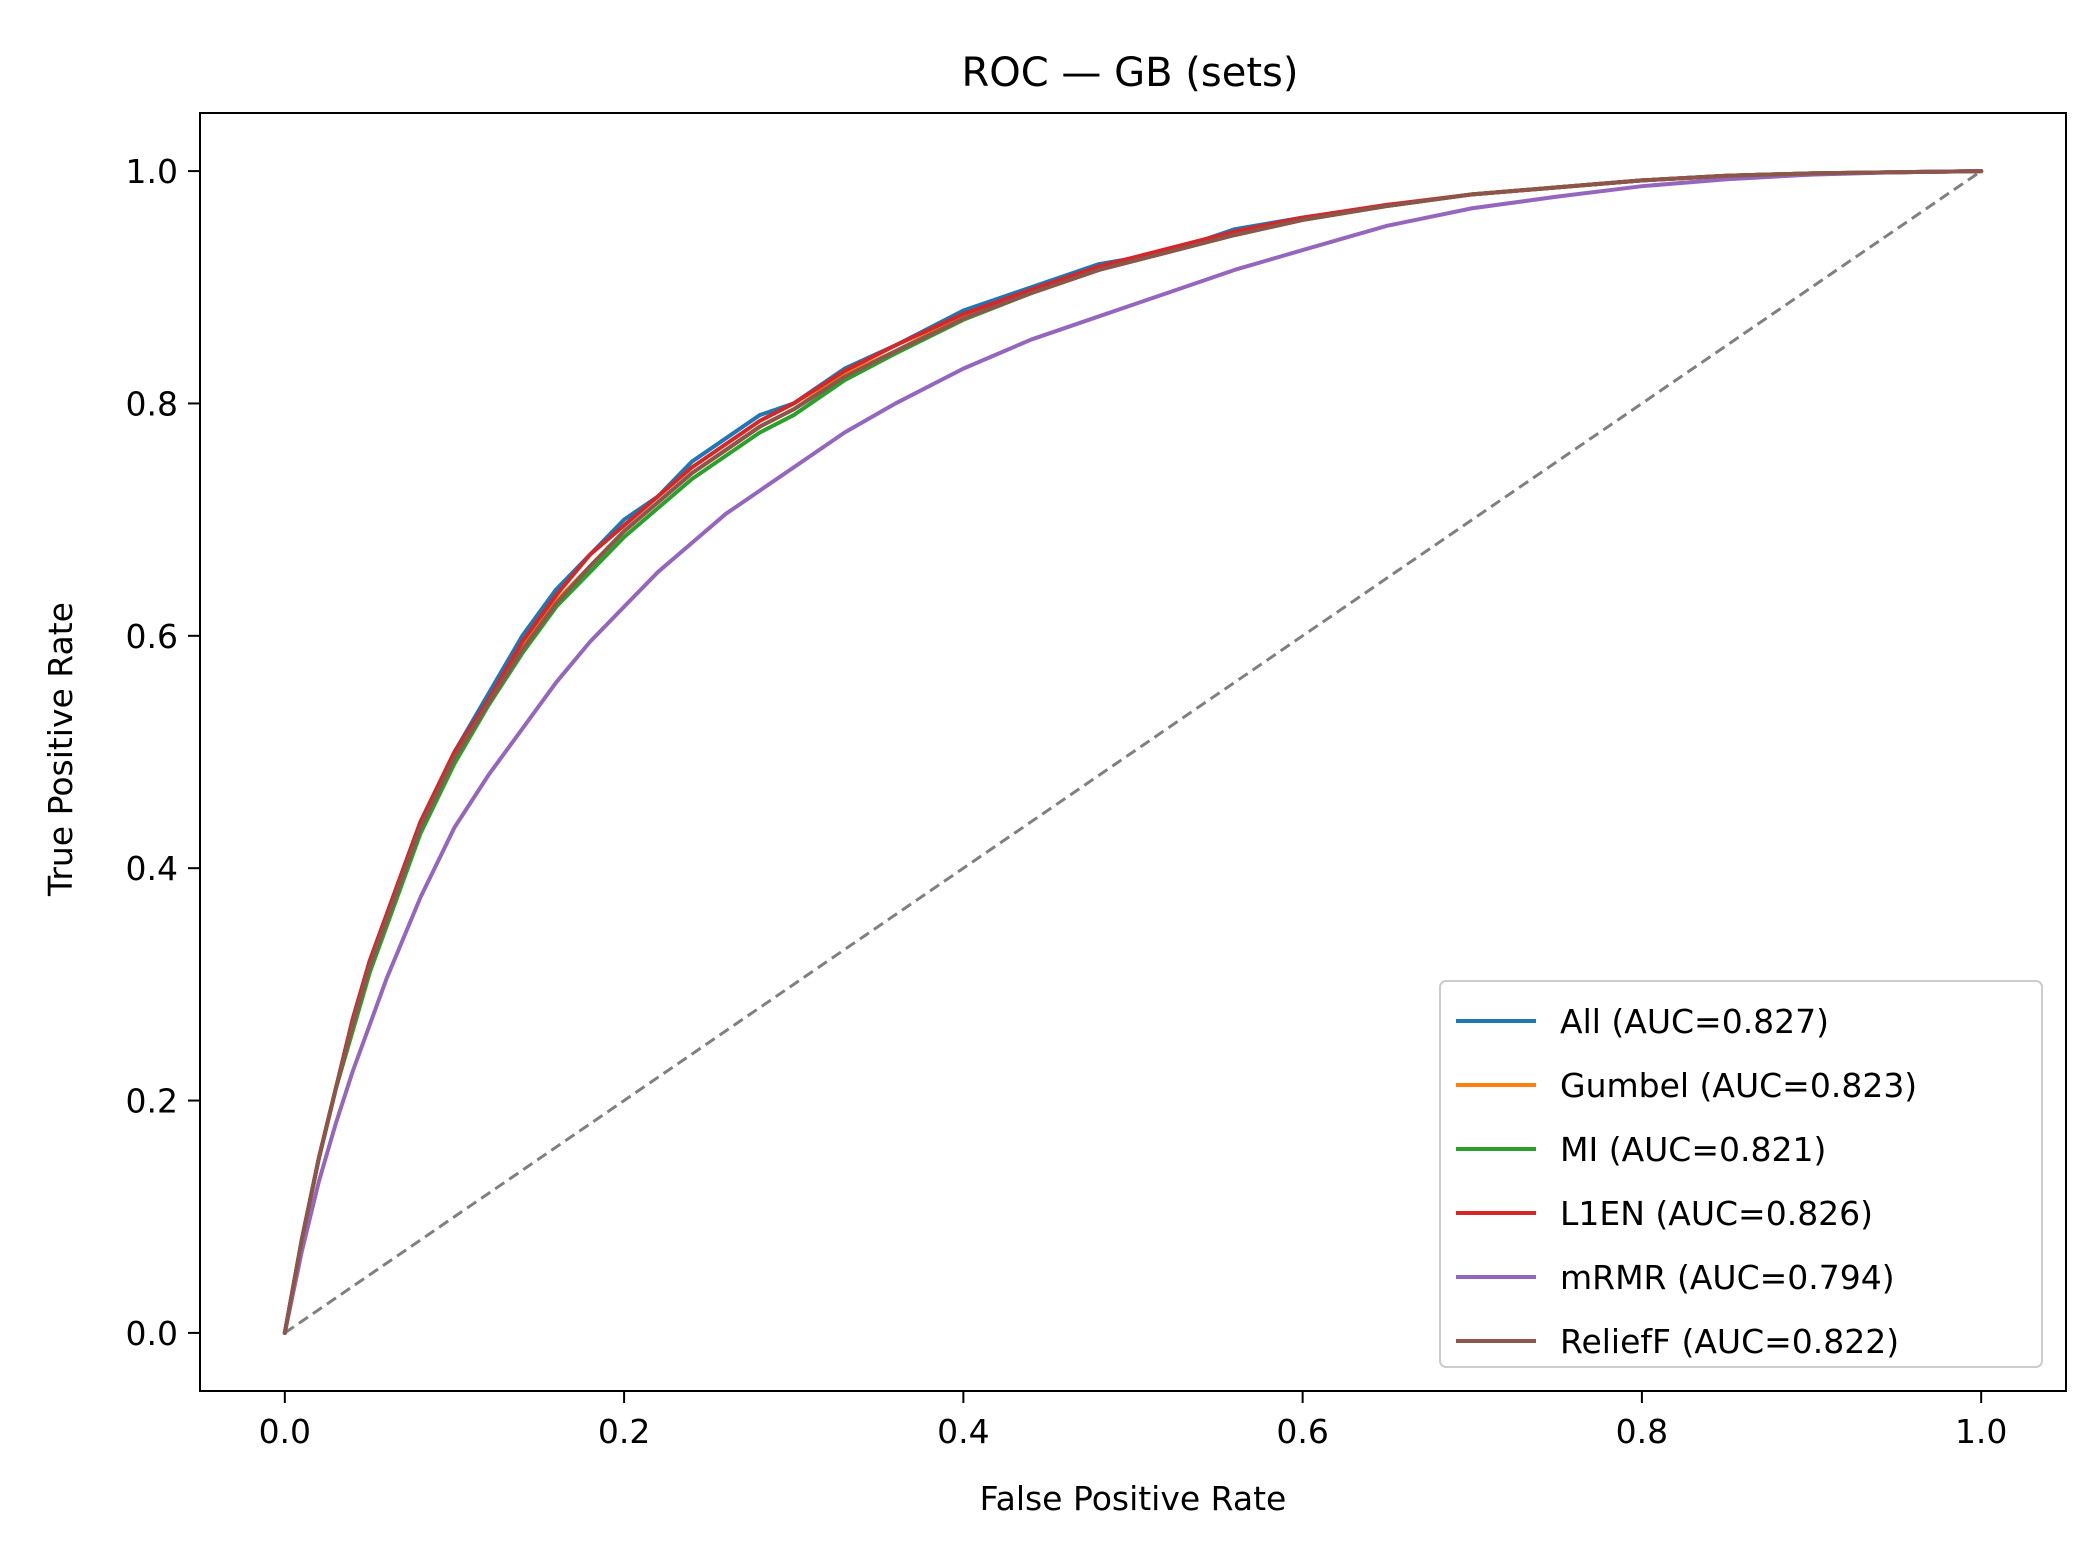 The width and height of the screenshot is (2100, 1560). Describe the element at coordinates (1729, 1341) in the screenshot. I see `legend-label-5: ReliefF (AUC=0.822)` at that location.